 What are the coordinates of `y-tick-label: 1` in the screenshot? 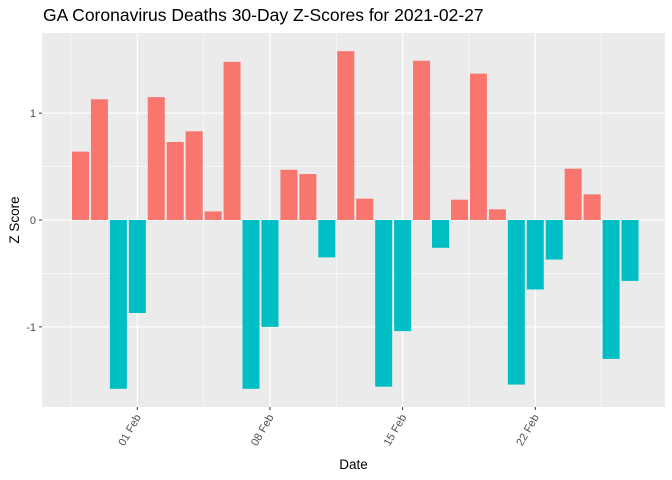 It's located at (33, 114).